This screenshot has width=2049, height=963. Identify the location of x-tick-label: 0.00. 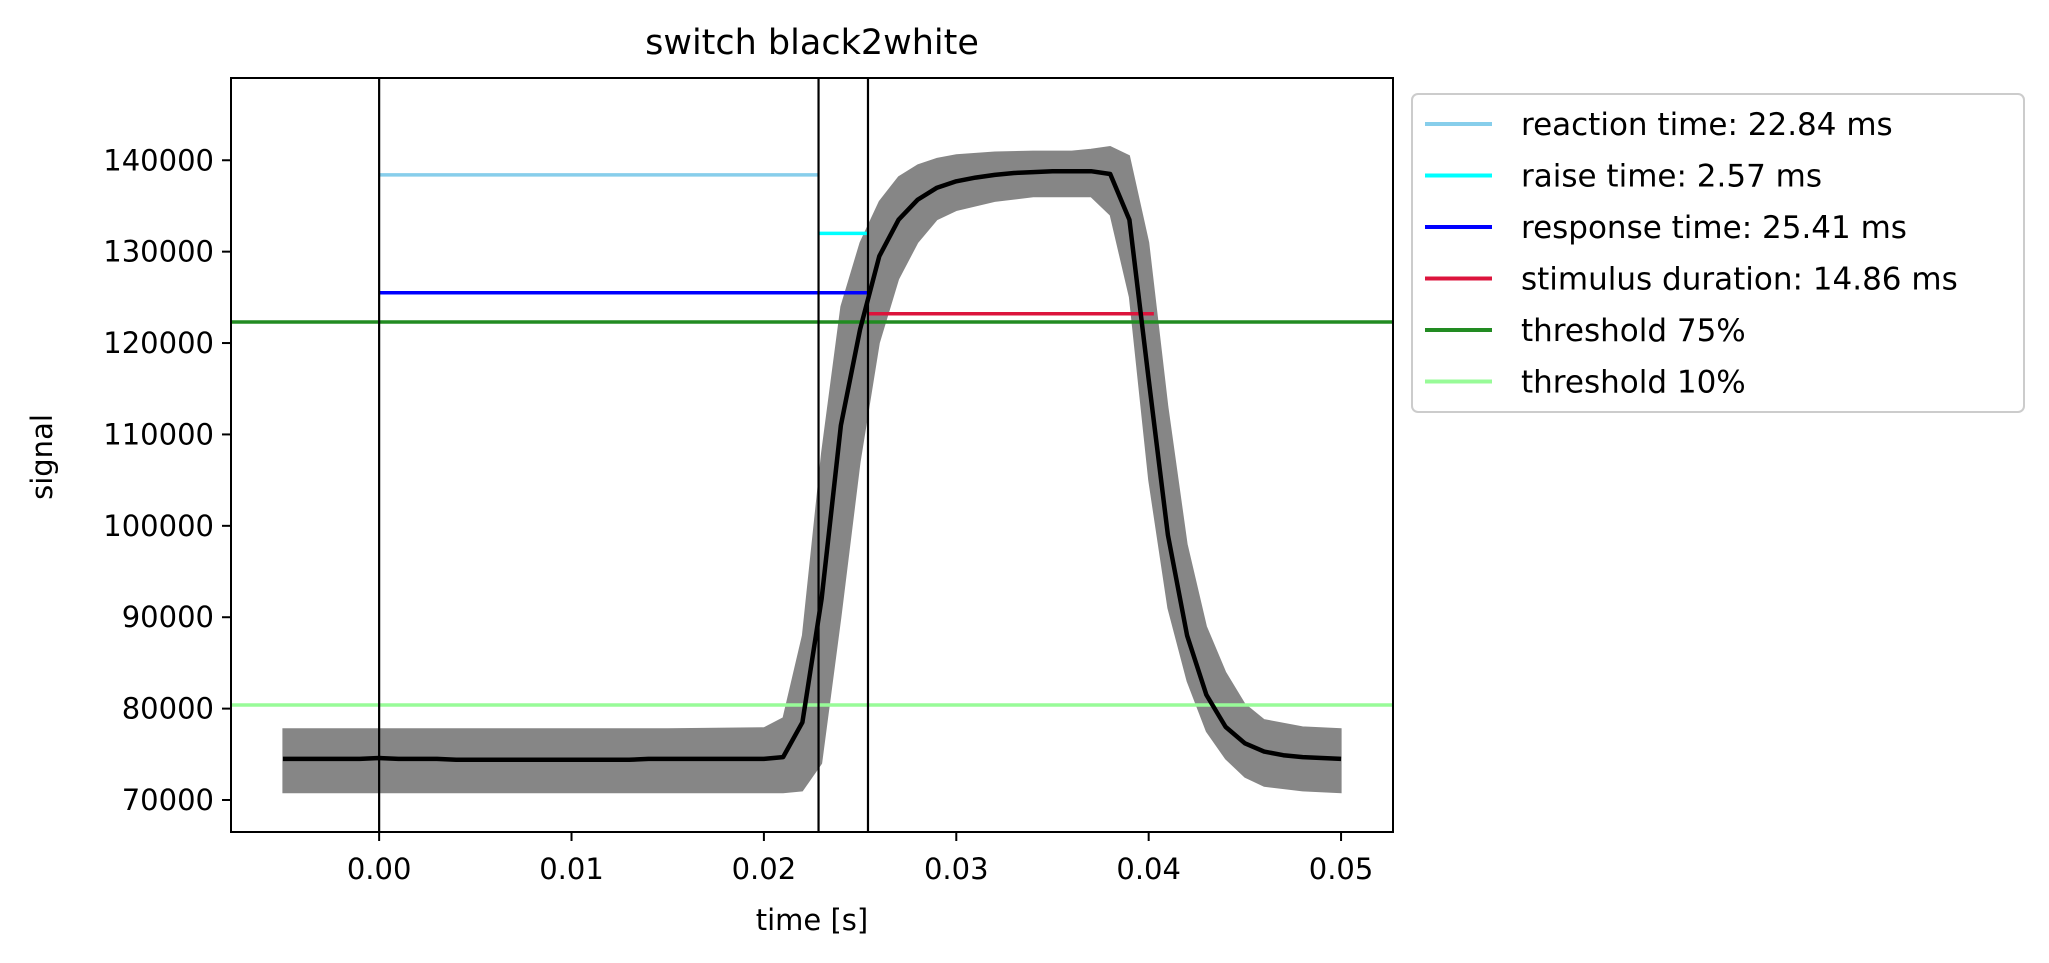
(379, 869).